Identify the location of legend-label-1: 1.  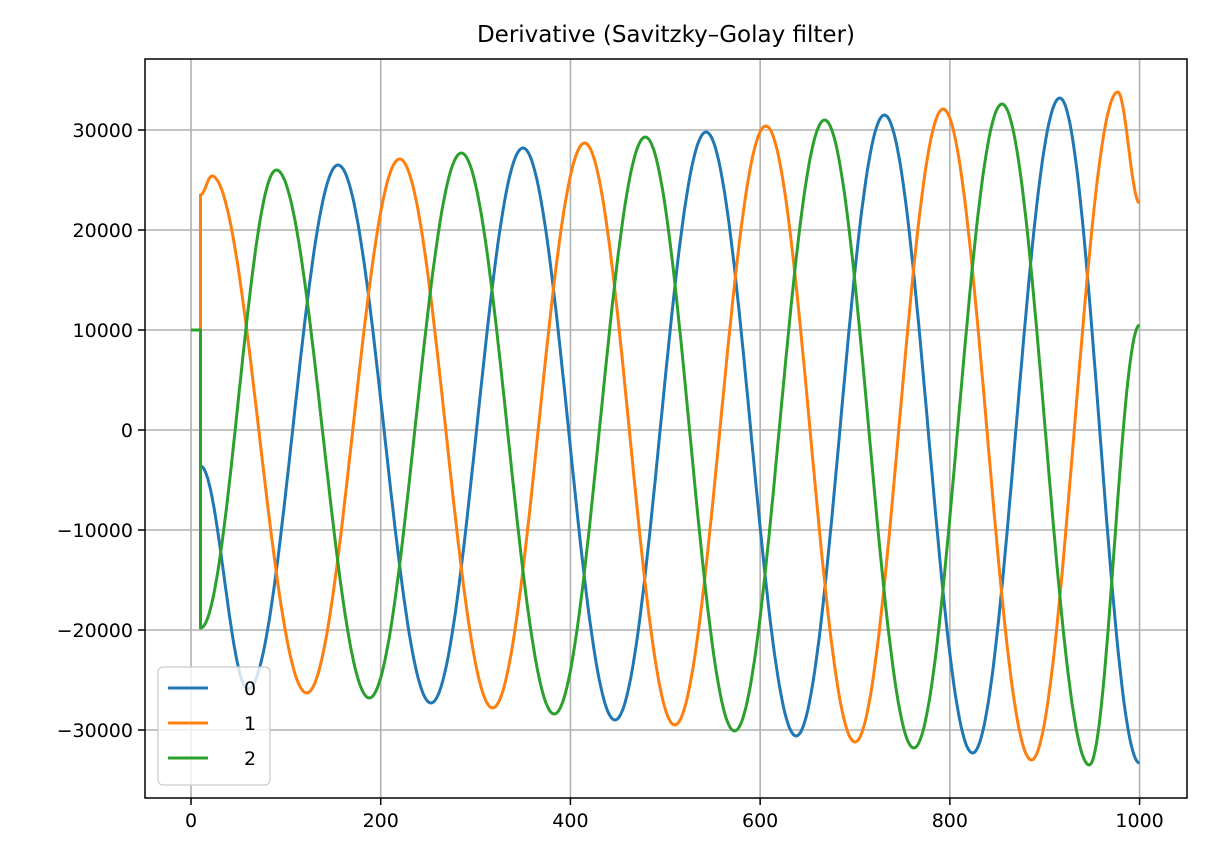
(250, 724).